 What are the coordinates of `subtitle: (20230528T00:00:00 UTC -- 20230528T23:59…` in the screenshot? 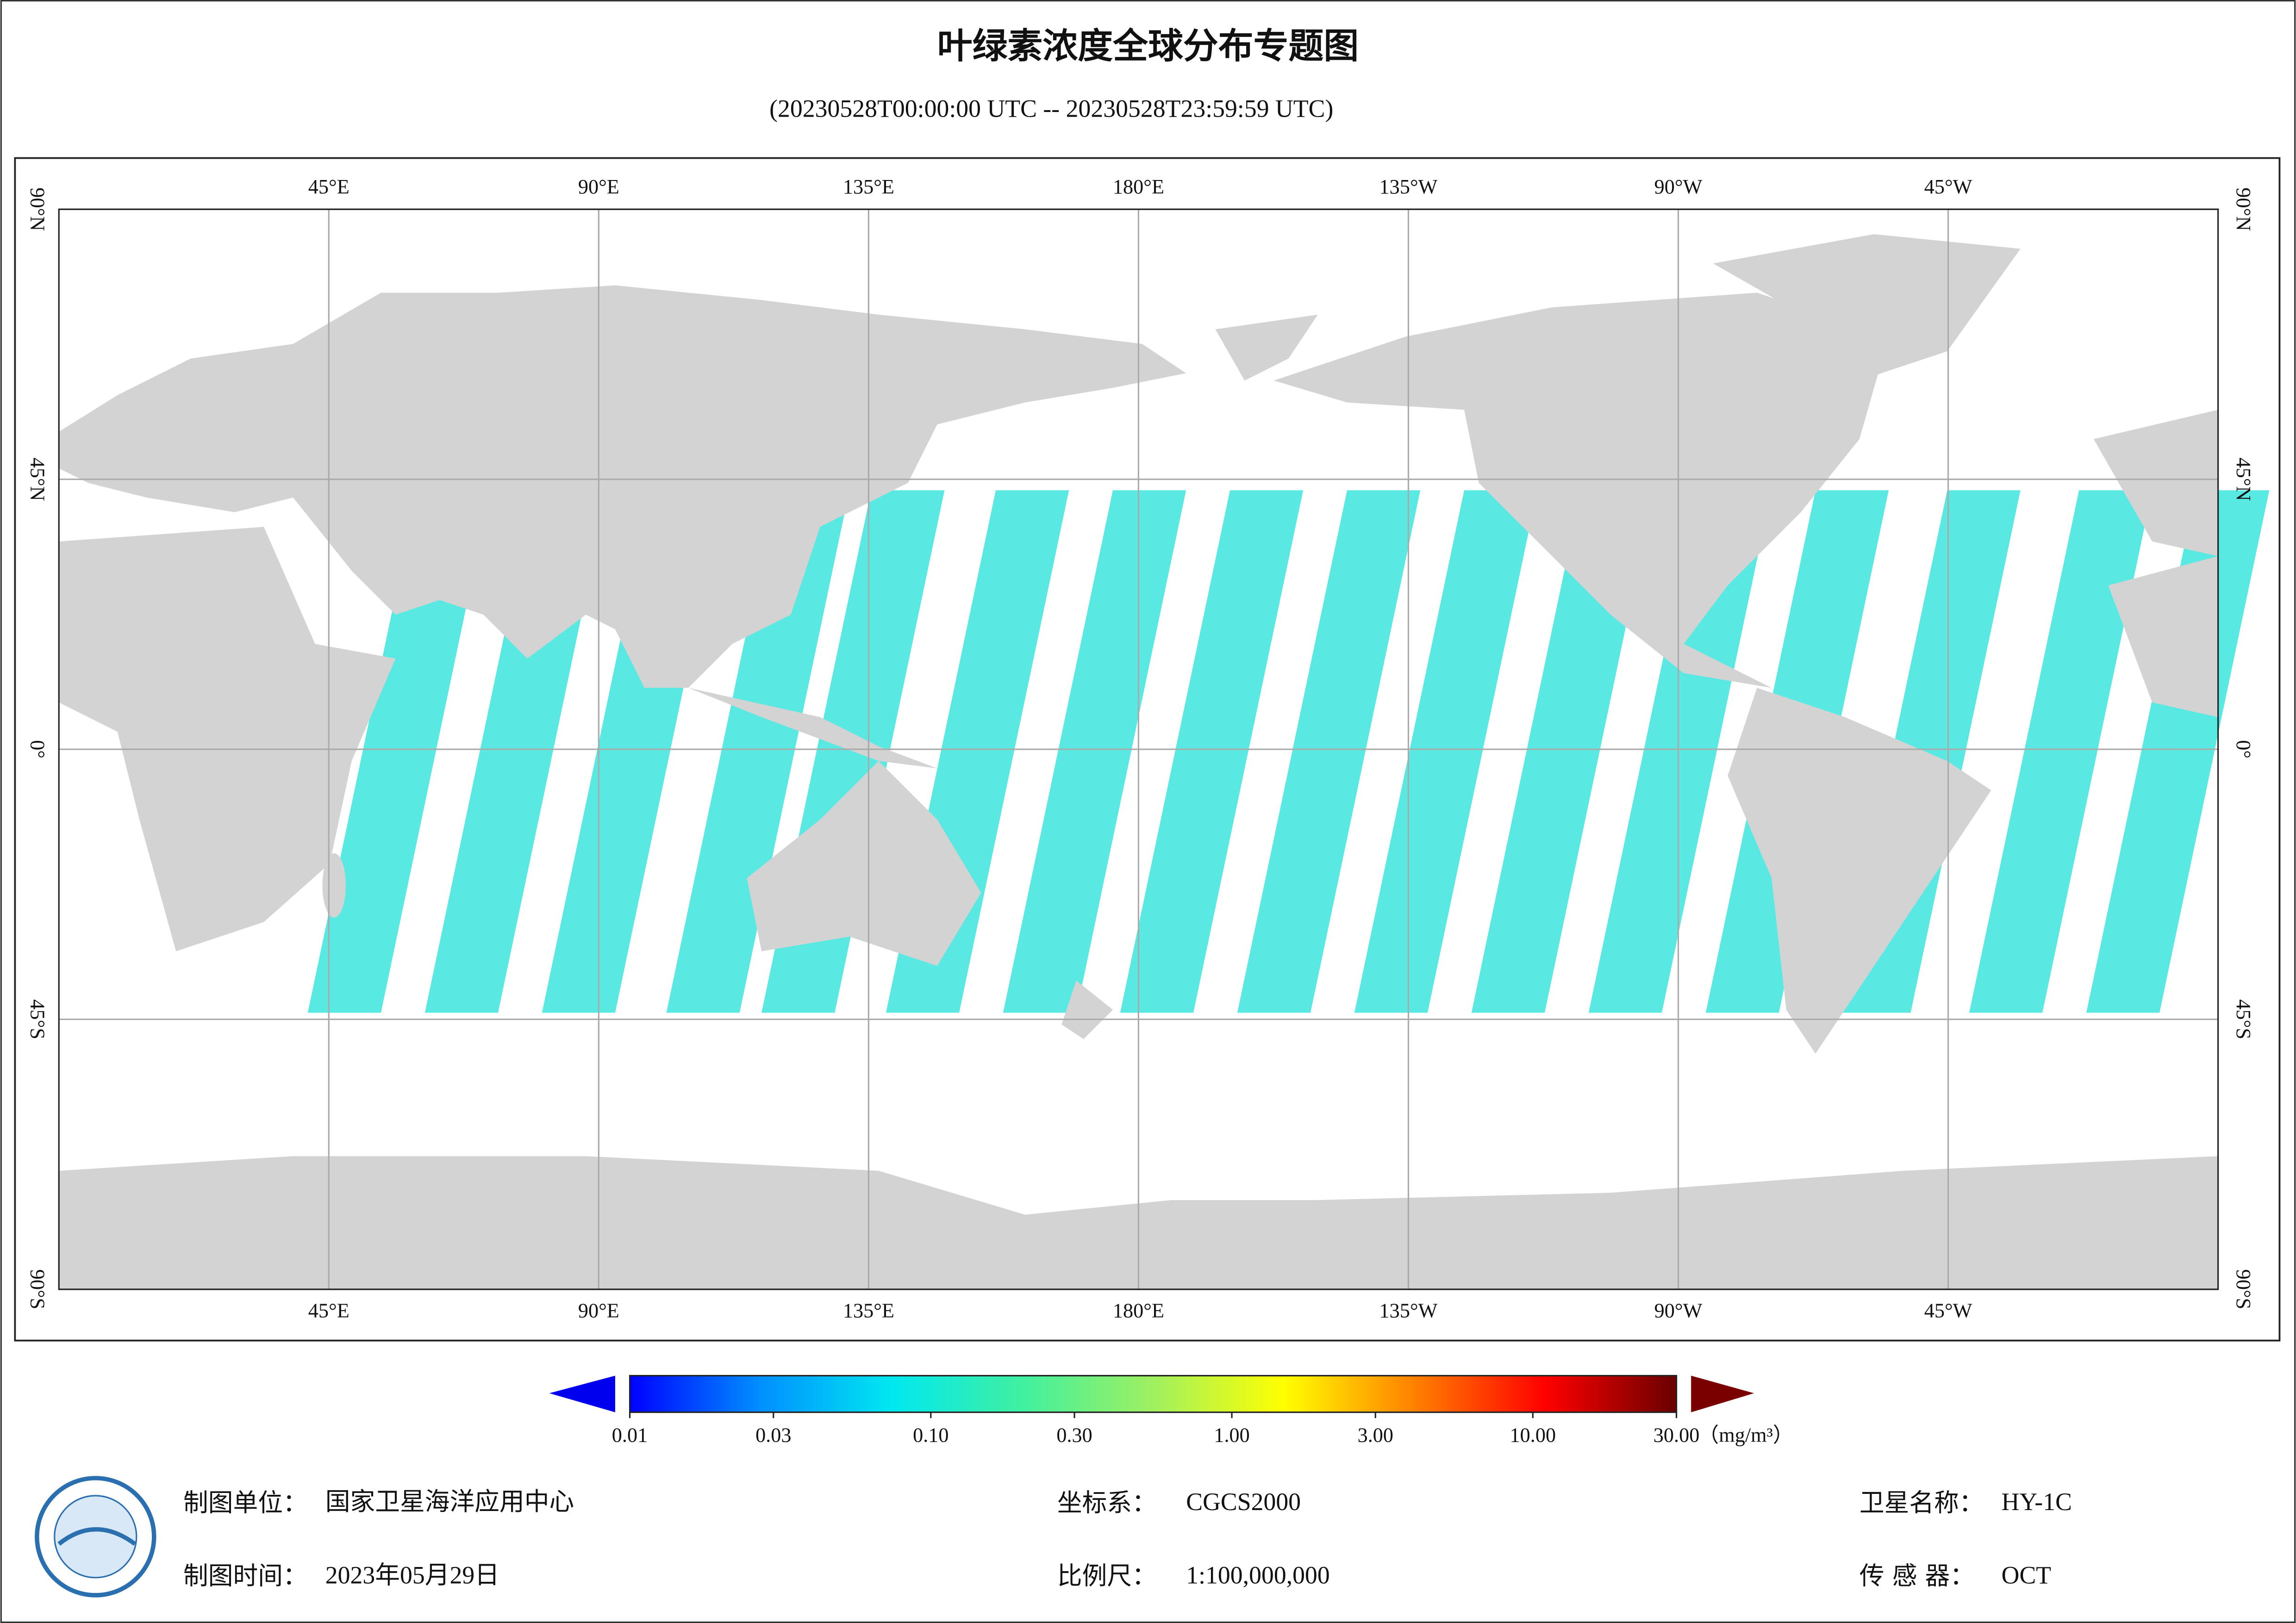 It's located at (1051, 109).